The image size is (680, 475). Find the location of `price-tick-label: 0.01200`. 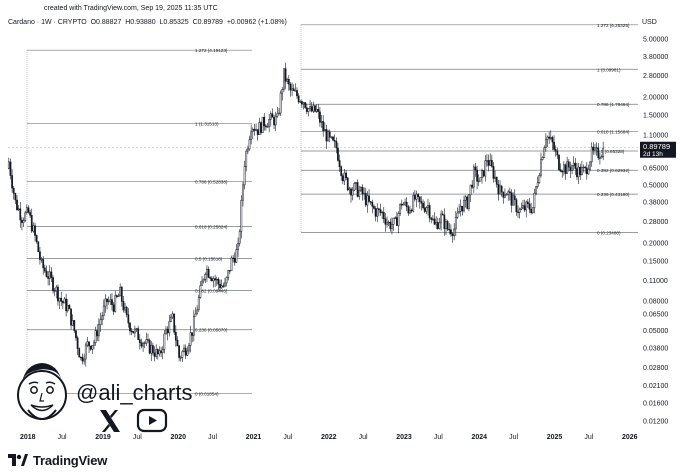

price-tick-label: 0.01200 is located at coordinates (655, 422).